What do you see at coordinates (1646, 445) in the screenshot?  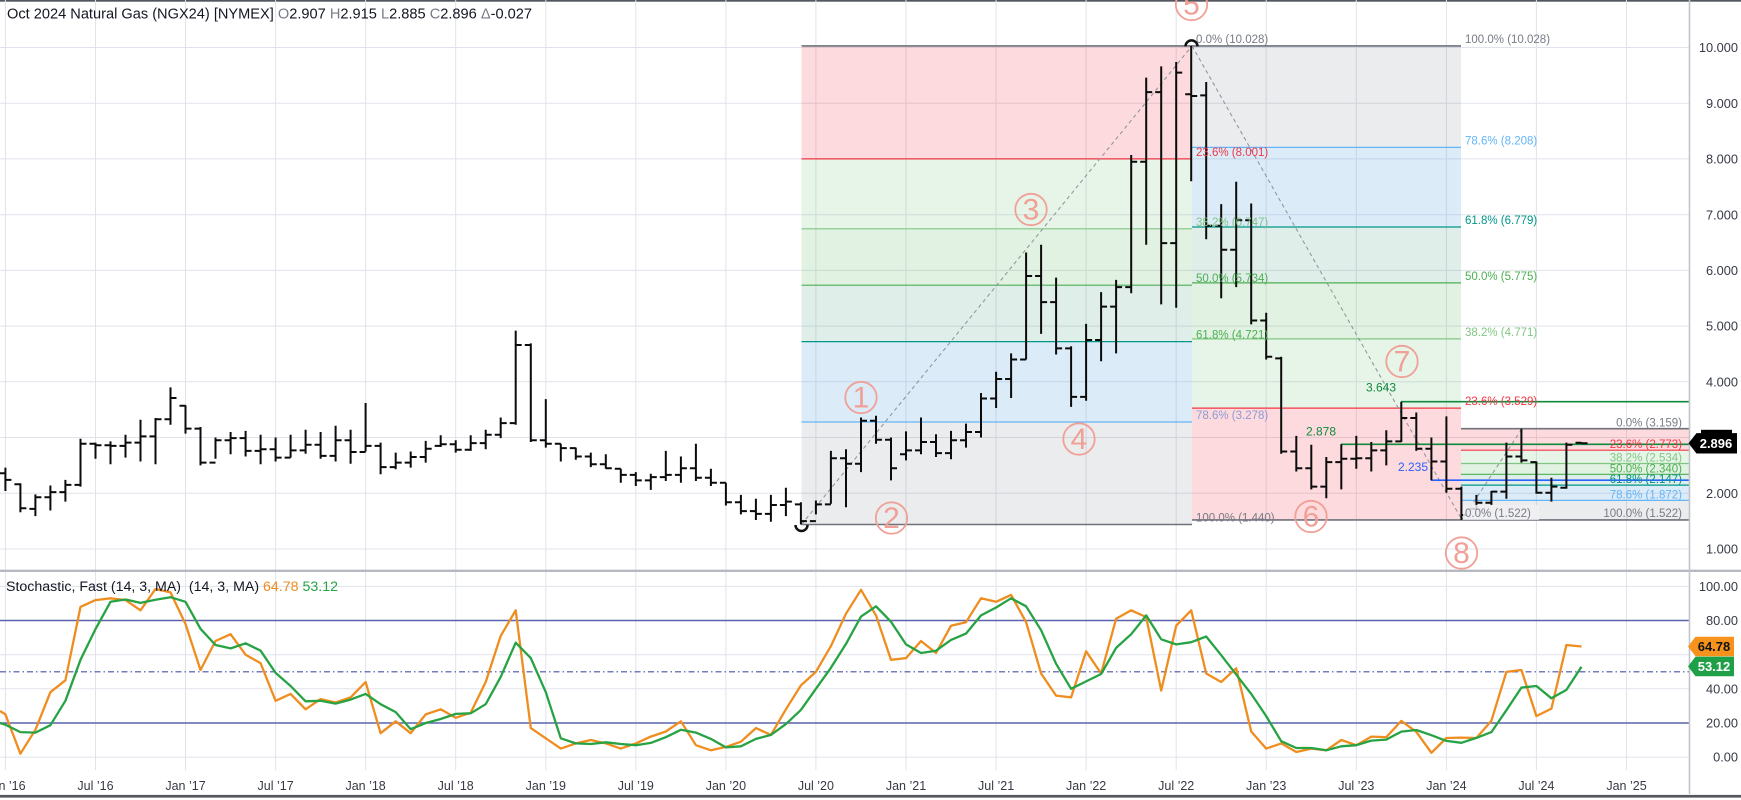 I see `svg-text: 23.6% (2.773)` at bounding box center [1646, 445].